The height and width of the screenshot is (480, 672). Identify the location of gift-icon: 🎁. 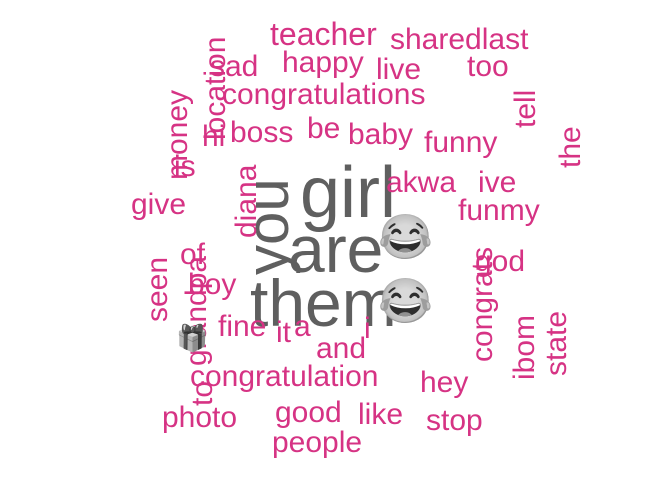
(192, 338).